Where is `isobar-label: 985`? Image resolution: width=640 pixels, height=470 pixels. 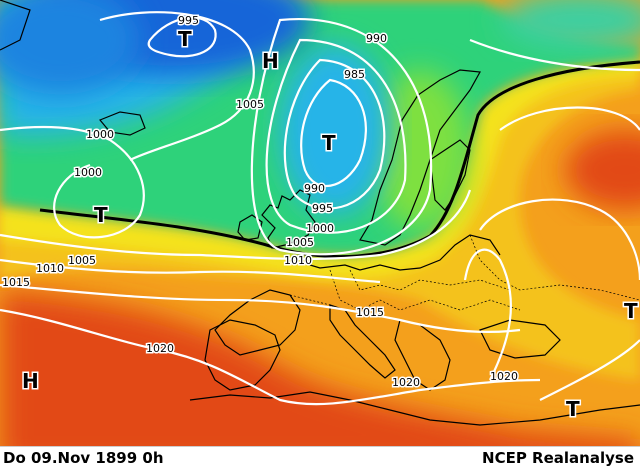 isobar-label: 985 is located at coordinates (354, 74).